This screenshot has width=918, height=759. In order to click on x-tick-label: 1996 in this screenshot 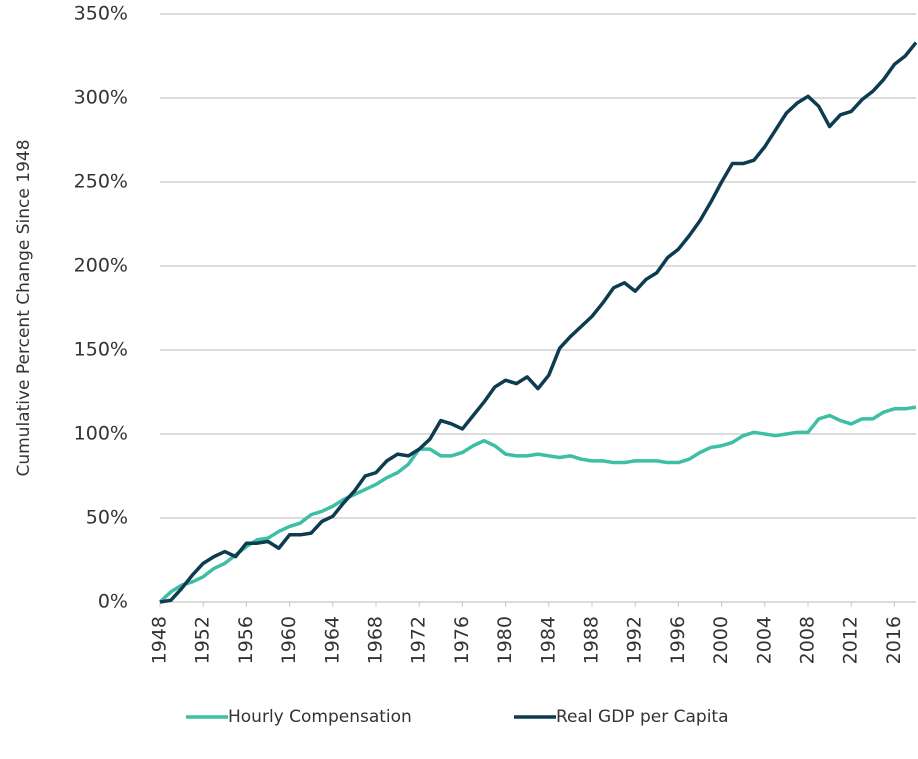, I will do `click(678, 640)`.